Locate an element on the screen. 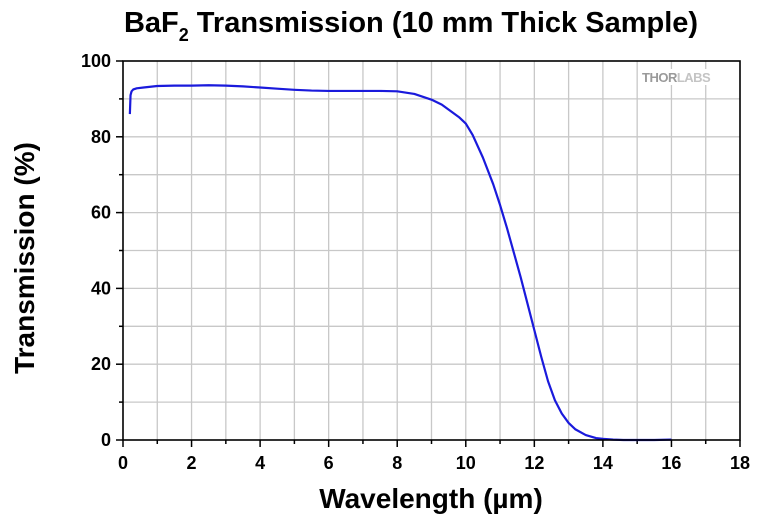  x-tick-label: 10 is located at coordinates (466, 463).